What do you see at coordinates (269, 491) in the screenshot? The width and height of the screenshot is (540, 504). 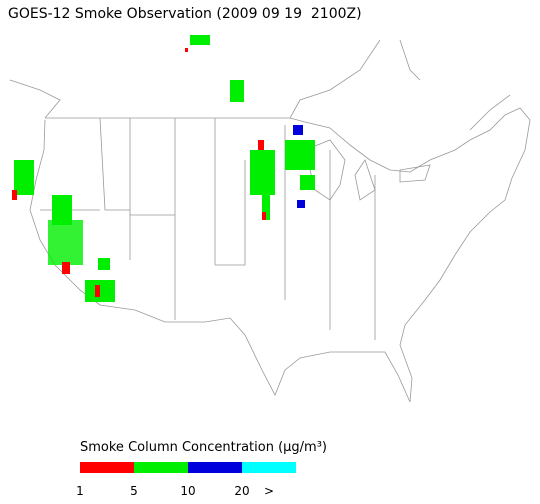 I see `legend-tick-label: >` at bounding box center [269, 491].